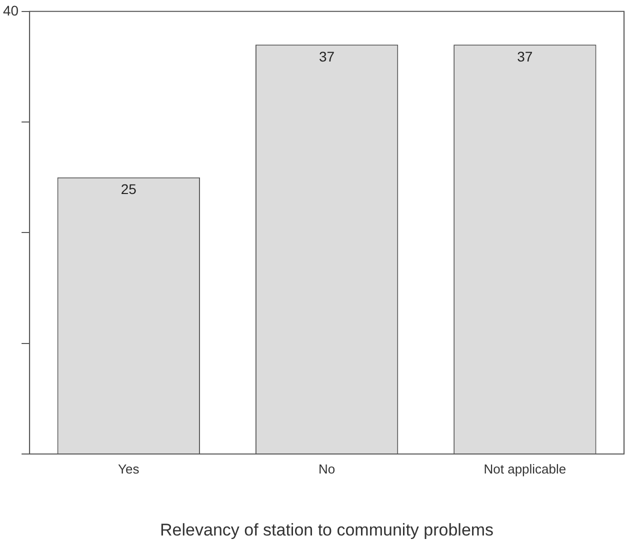 Image resolution: width=625 pixels, height=549 pixels. What do you see at coordinates (129, 468) in the screenshot?
I see `x-tick-label: Yes` at bounding box center [129, 468].